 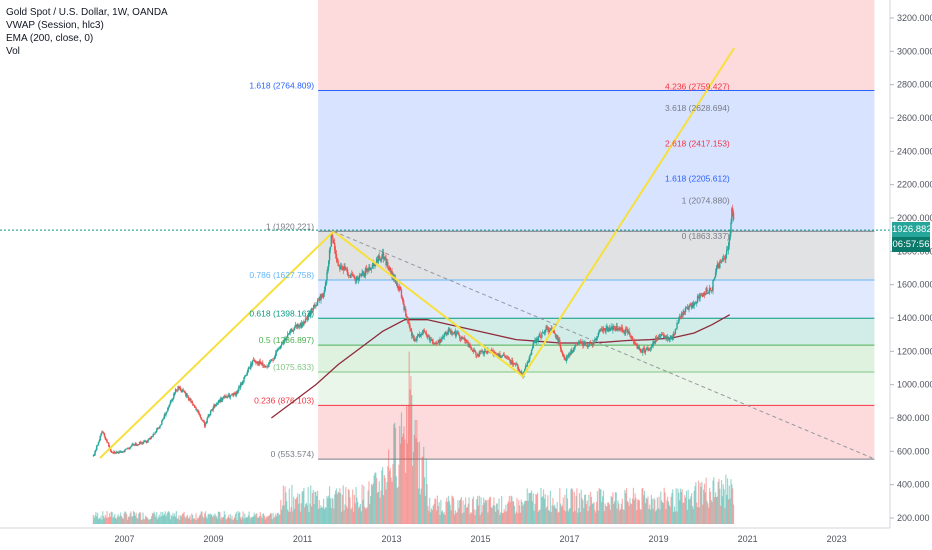 What do you see at coordinates (124, 539) in the screenshot?
I see `x-tick-label: 2007` at bounding box center [124, 539].